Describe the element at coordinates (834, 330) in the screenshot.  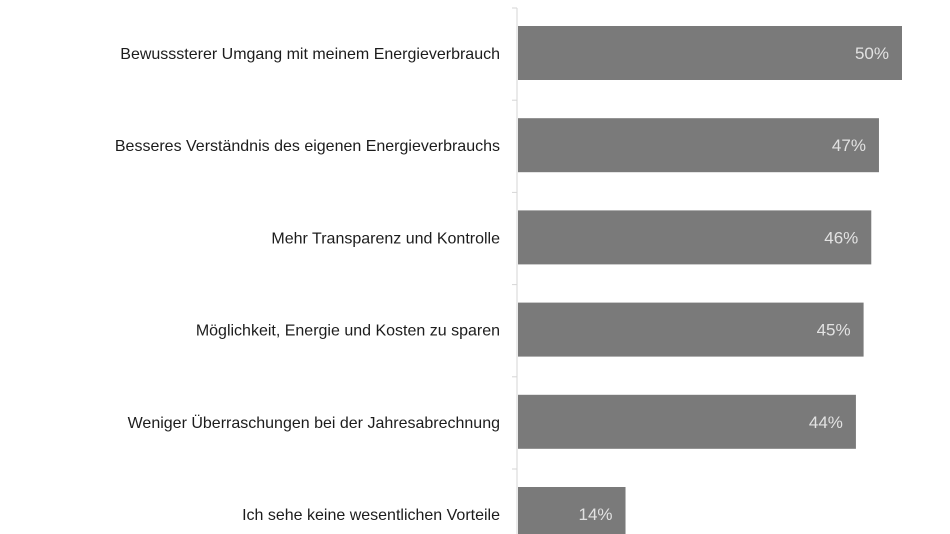
I see `value-label: 45%` at that location.